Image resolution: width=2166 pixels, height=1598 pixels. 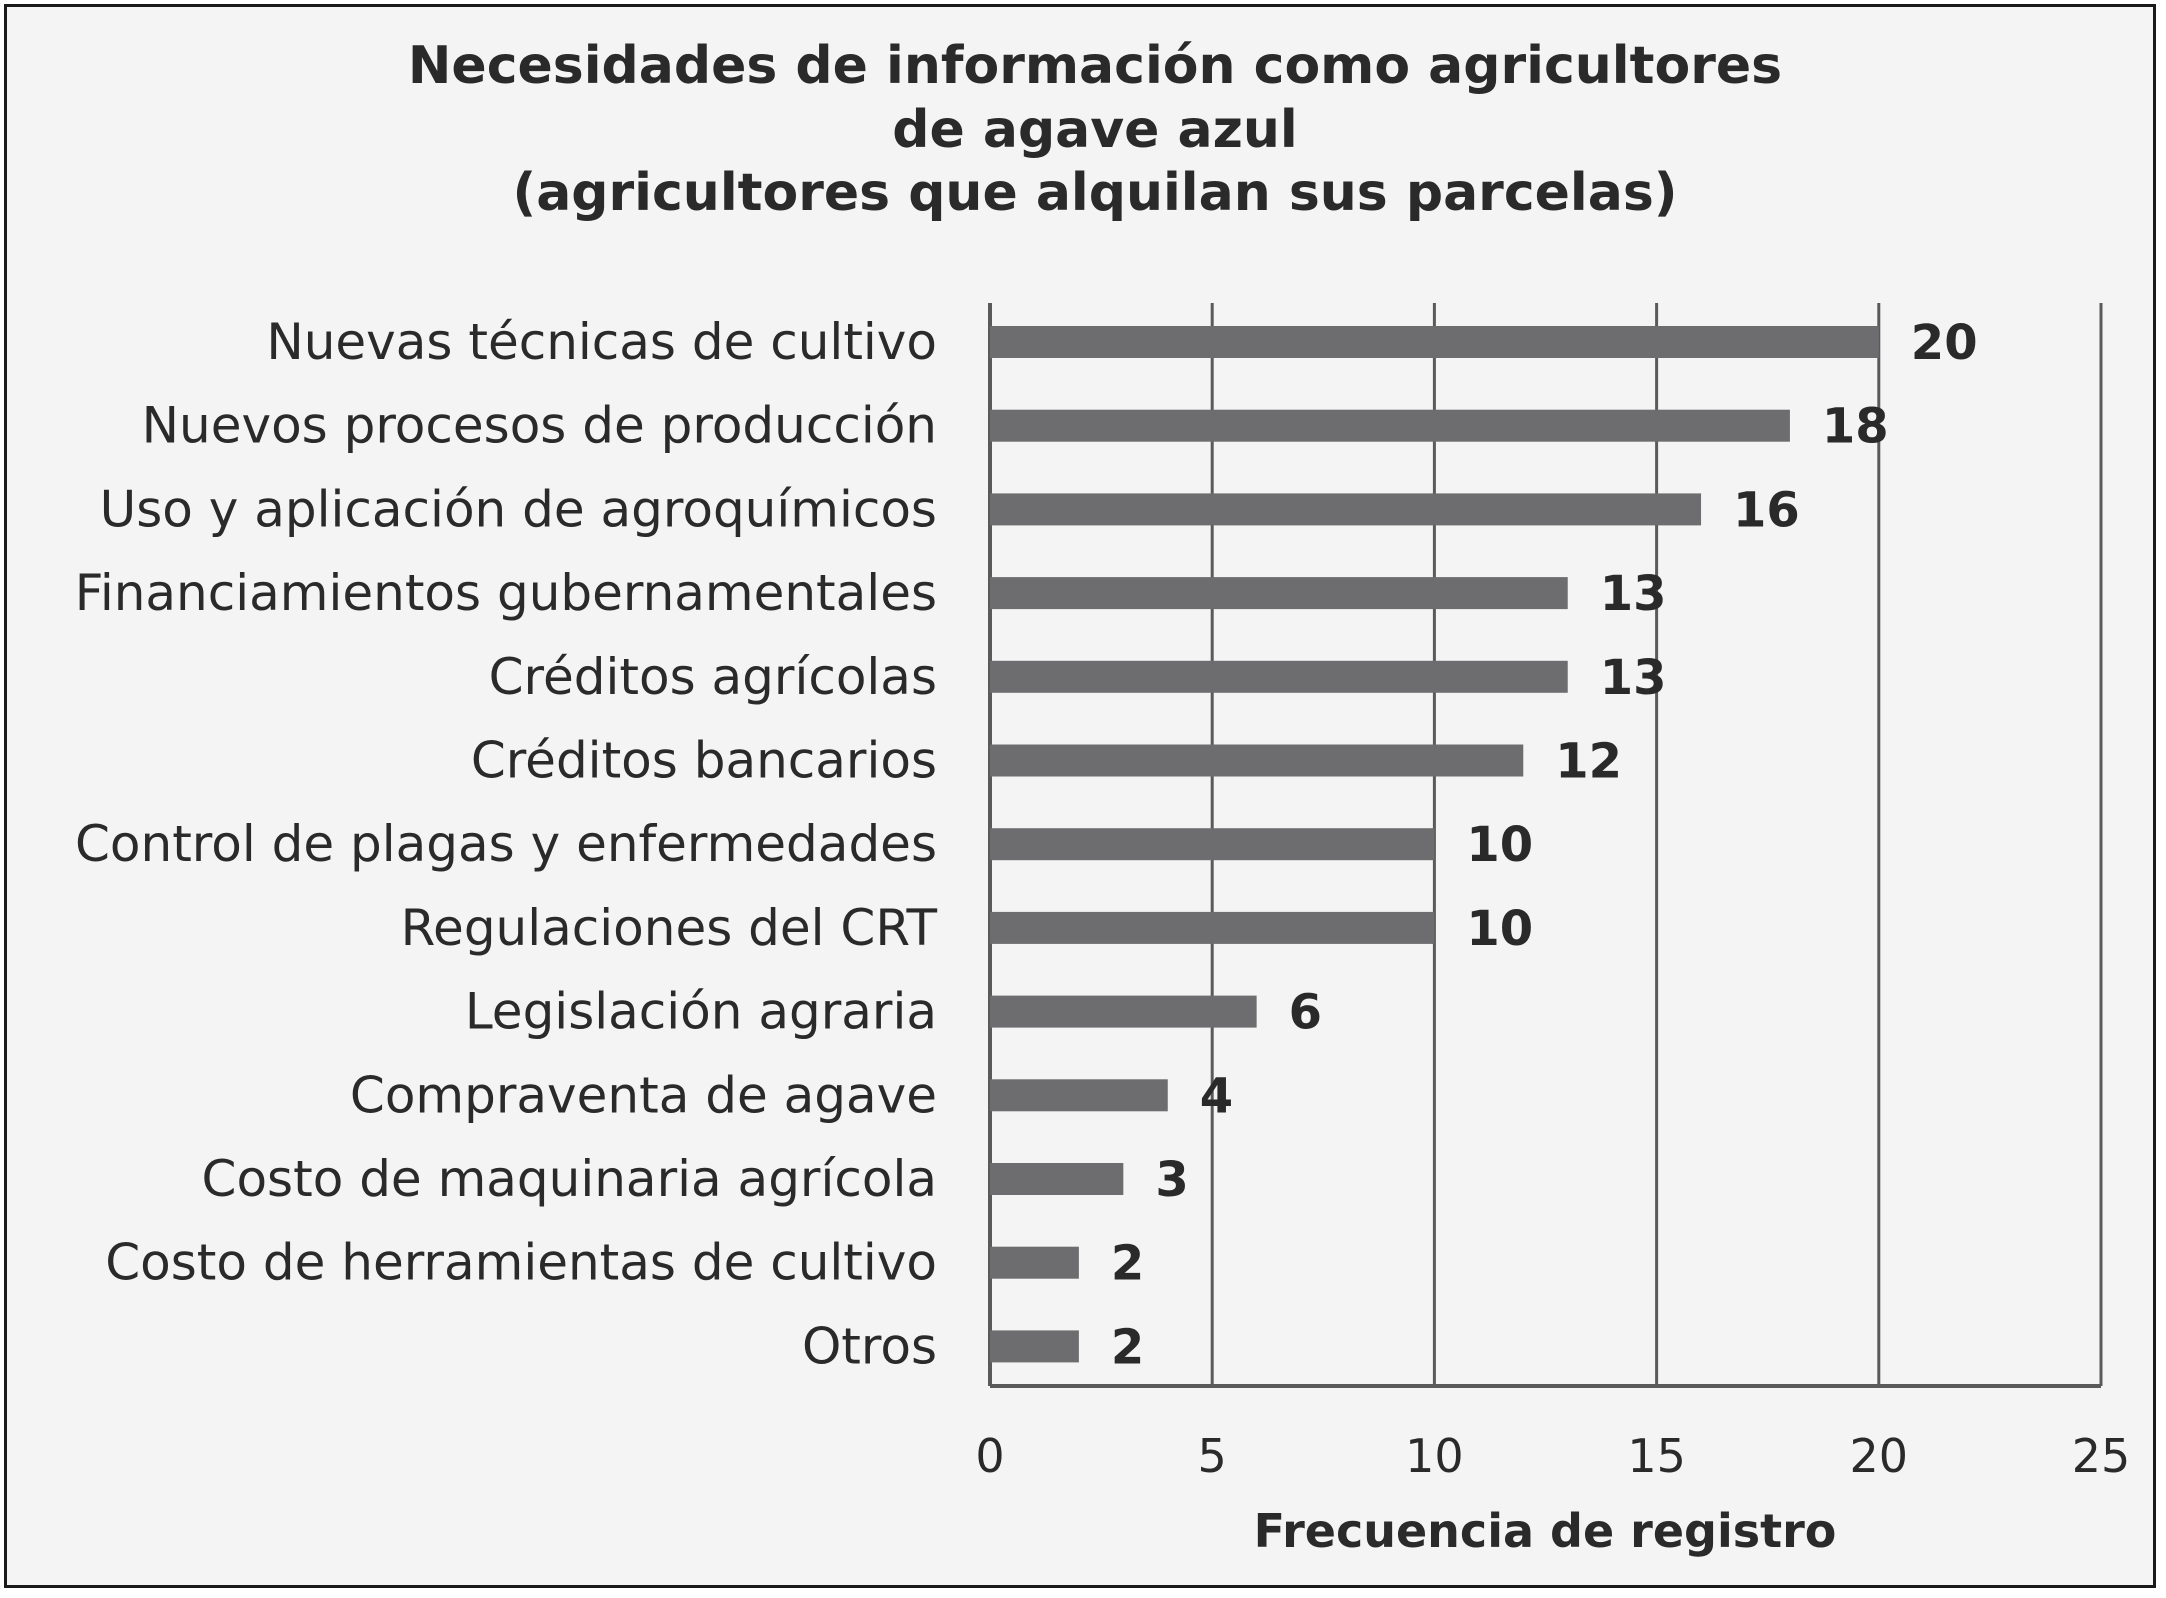 I want to click on x-tick-label: 15, so click(x=1656, y=1456).